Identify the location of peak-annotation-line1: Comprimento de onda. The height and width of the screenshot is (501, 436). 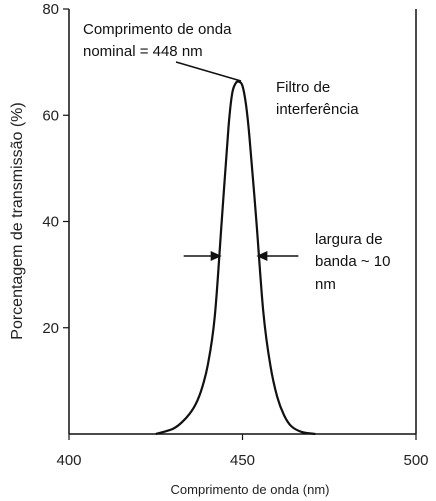
(157, 29).